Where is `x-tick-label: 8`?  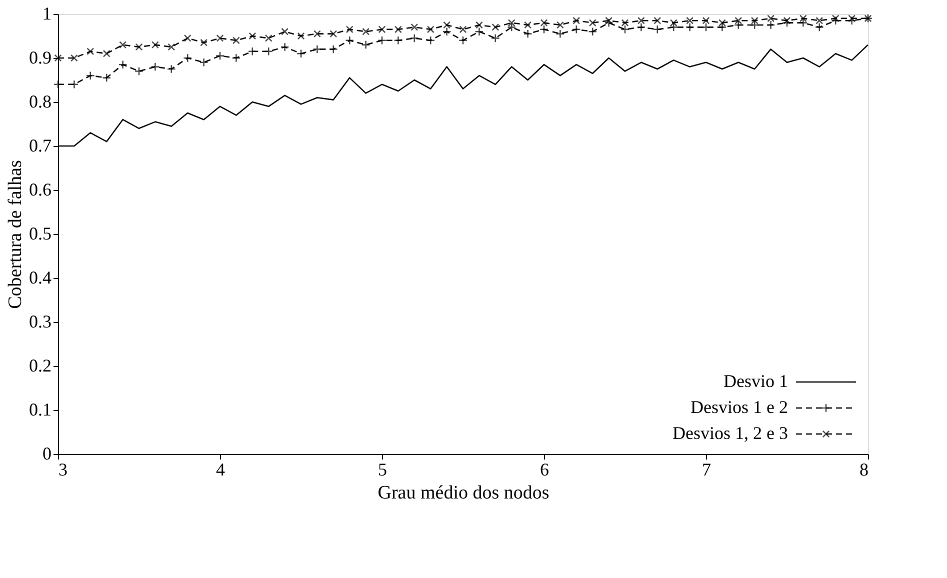
x-tick-label: 8 is located at coordinates (864, 470).